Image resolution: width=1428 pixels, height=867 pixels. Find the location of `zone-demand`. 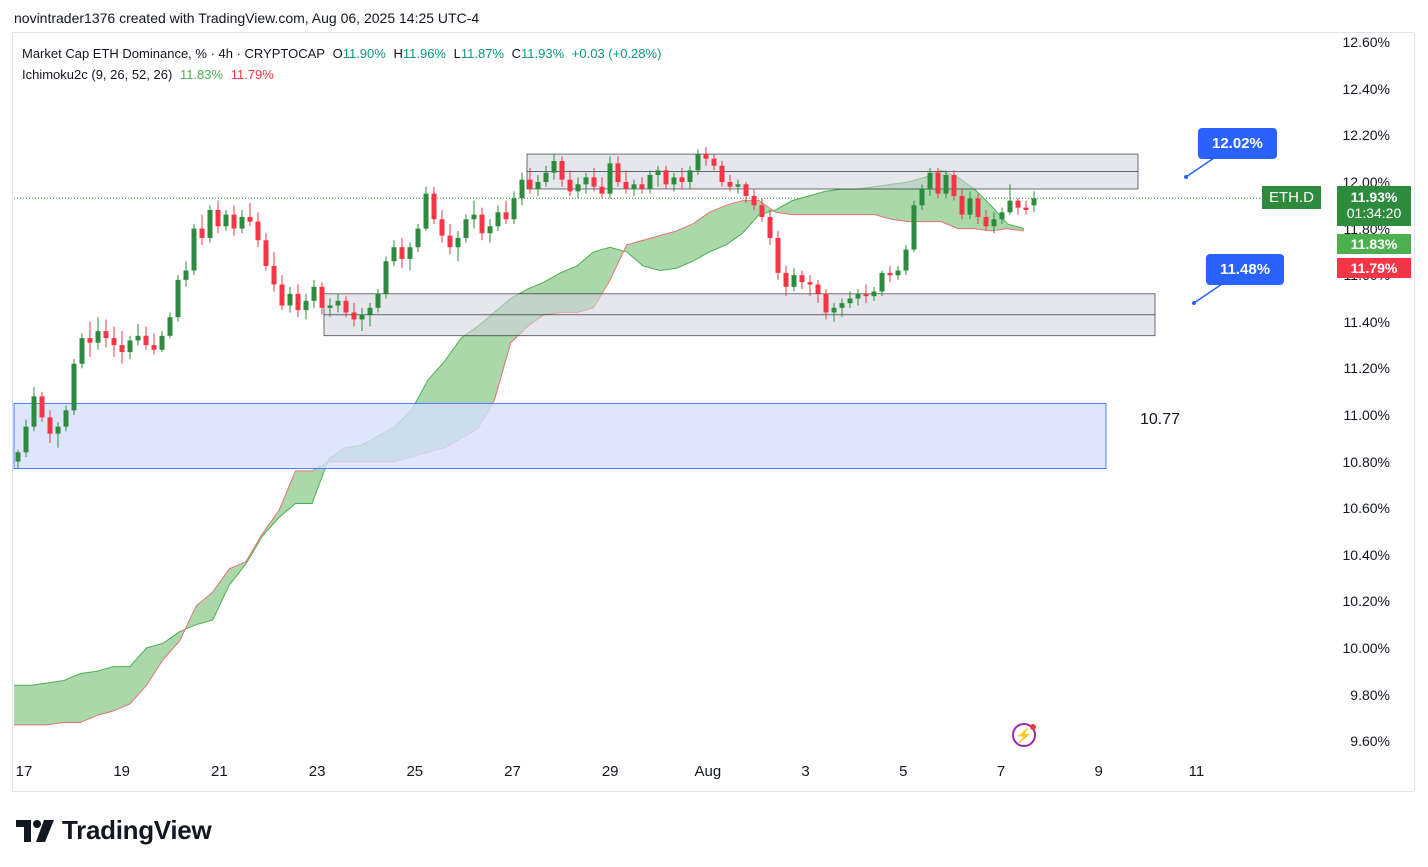

zone-demand is located at coordinates (560, 435).